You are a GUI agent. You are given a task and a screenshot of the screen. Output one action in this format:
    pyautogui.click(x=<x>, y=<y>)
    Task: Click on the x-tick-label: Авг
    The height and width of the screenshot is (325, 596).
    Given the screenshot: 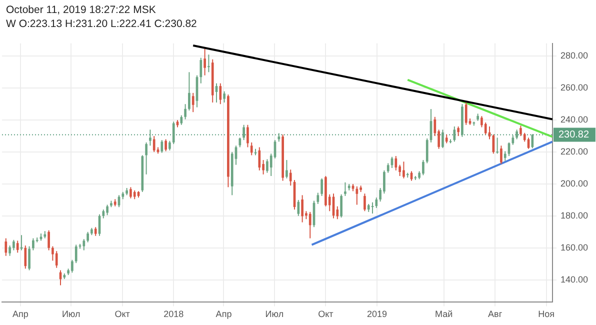 What is the action you would take?
    pyautogui.click(x=495, y=314)
    